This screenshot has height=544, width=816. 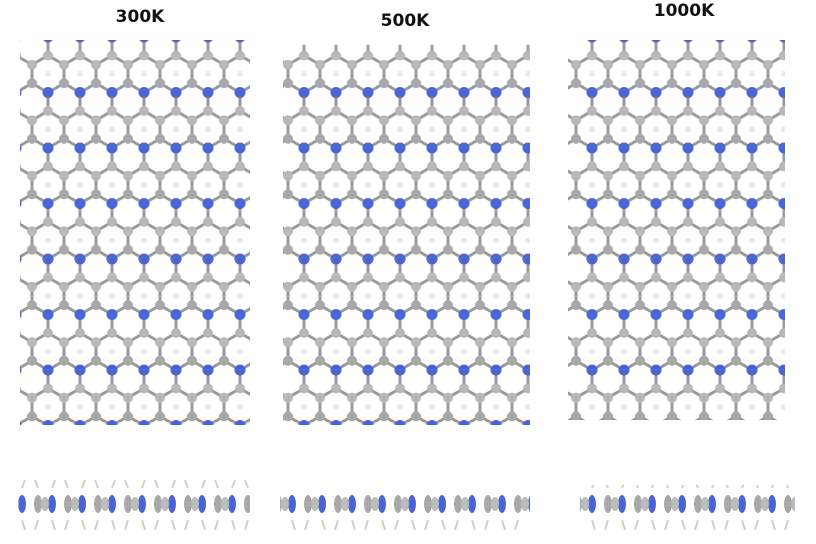 What do you see at coordinates (140, 17) in the screenshot?
I see `panel-label: 300K` at bounding box center [140, 17].